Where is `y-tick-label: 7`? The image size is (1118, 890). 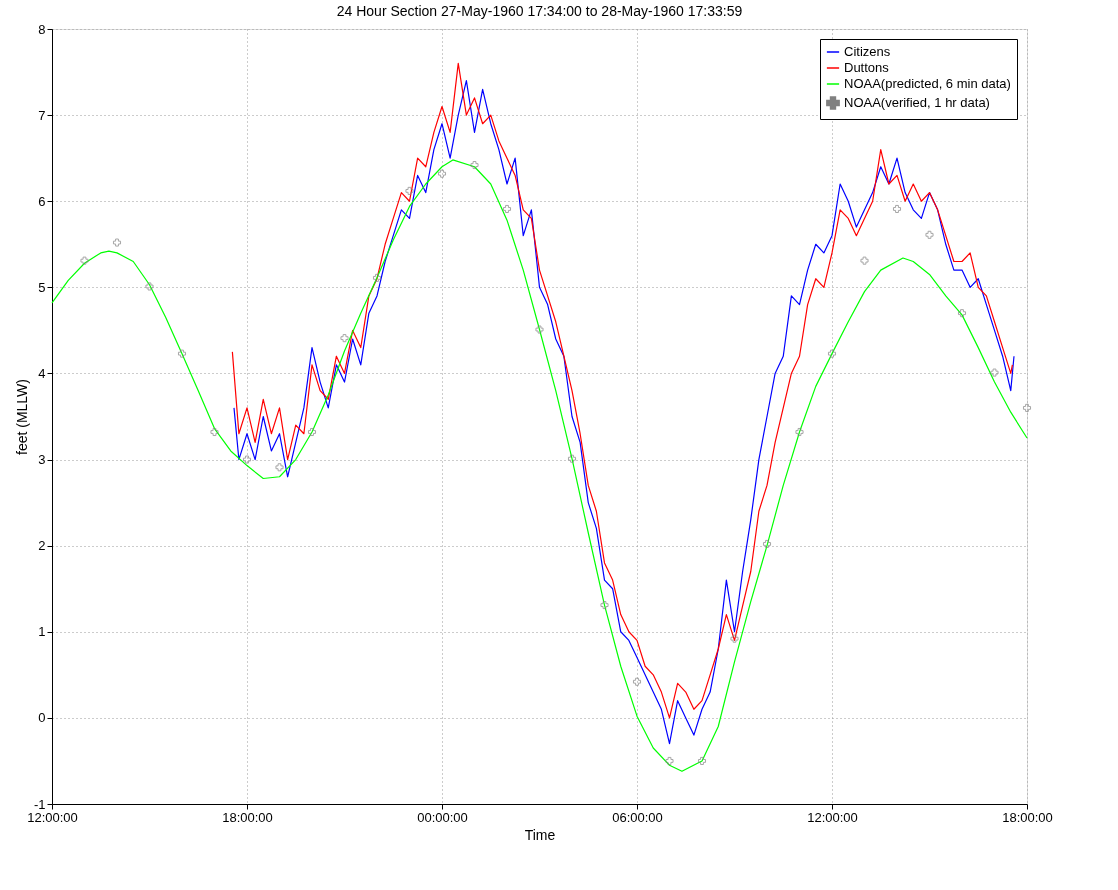 y-tick-label: 7 is located at coordinates (42, 115).